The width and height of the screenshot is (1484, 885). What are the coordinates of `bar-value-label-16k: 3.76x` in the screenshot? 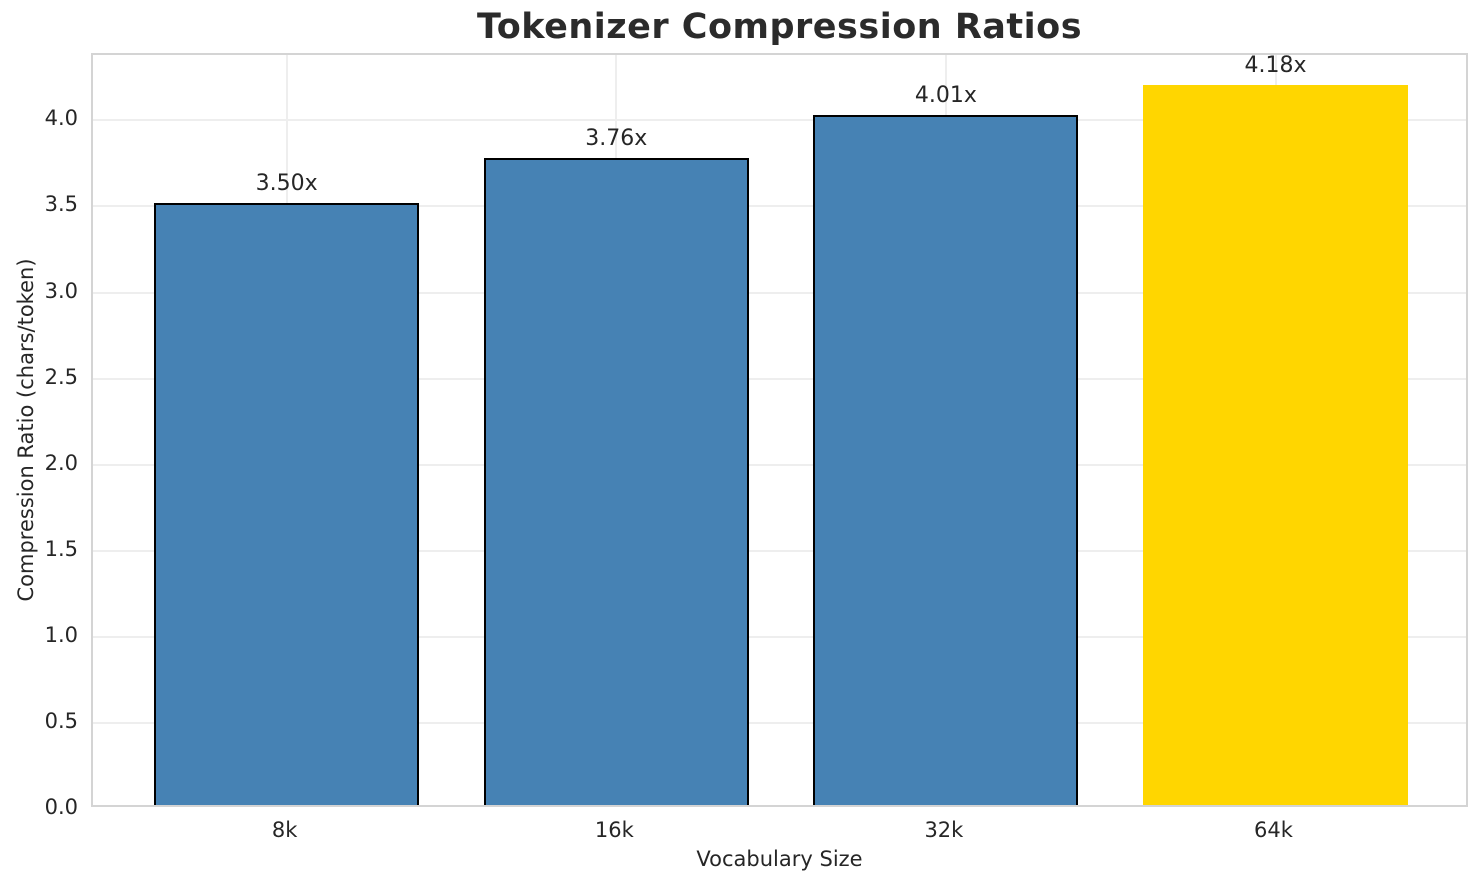 It's located at (616, 138).